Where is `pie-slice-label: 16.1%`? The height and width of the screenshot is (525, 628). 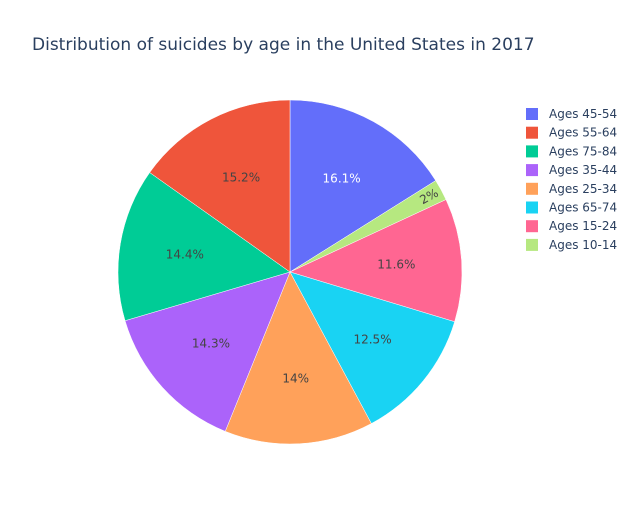
pie-slice-label: 16.1% is located at coordinates (342, 179).